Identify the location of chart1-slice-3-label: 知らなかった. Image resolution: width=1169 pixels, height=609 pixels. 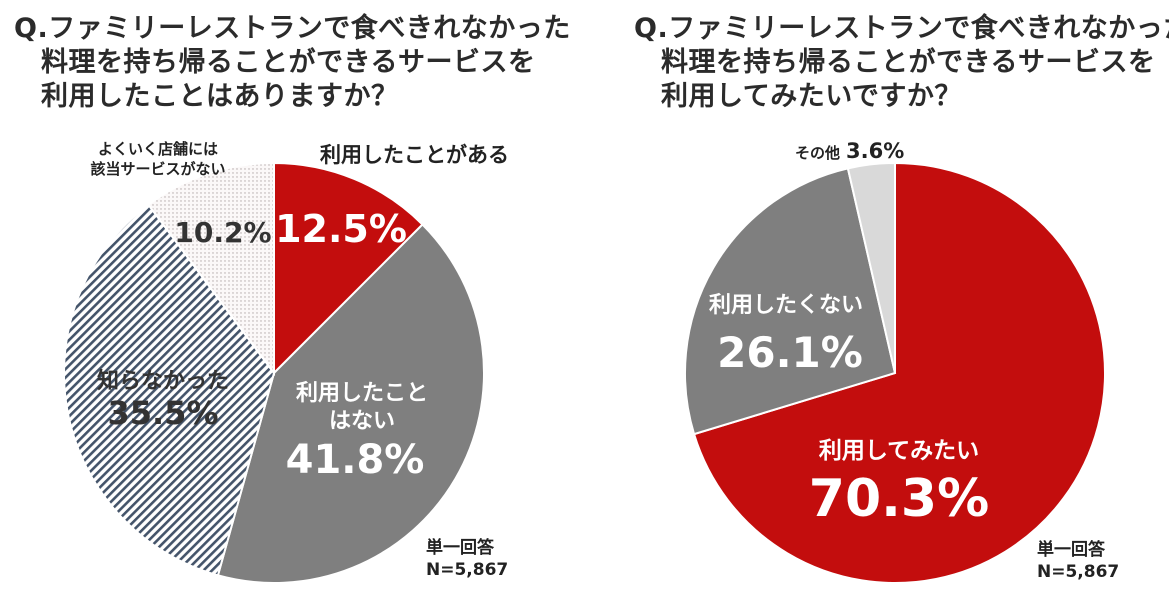
(163, 381).